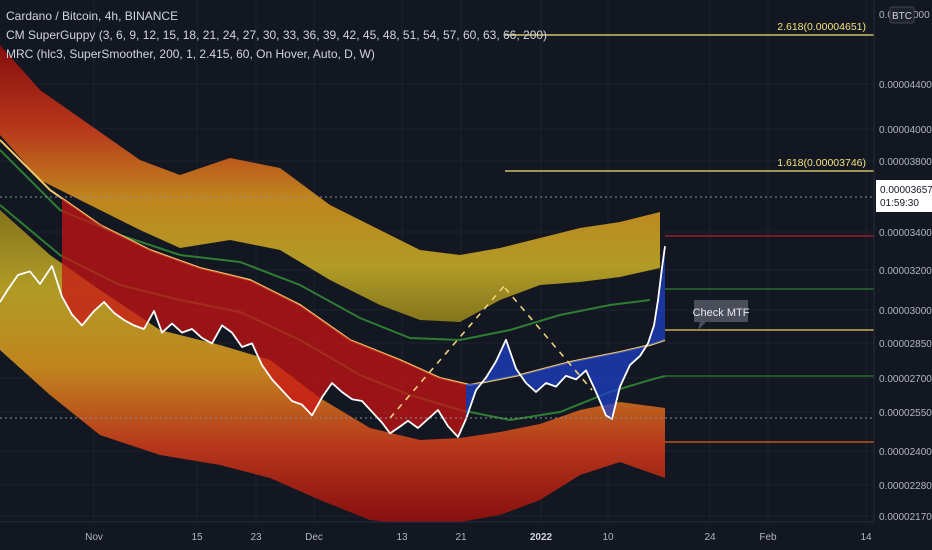 Image resolution: width=932 pixels, height=550 pixels. I want to click on y-tick-label: 0.00002550, so click(905, 413).